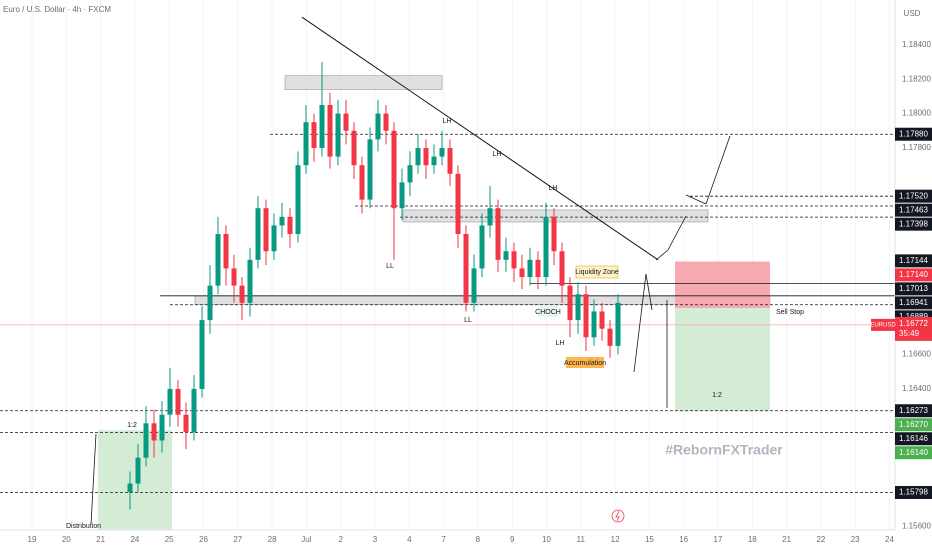 The image size is (932, 550). What do you see at coordinates (913, 438) in the screenshot?
I see `price-label: 1.16146` at bounding box center [913, 438].